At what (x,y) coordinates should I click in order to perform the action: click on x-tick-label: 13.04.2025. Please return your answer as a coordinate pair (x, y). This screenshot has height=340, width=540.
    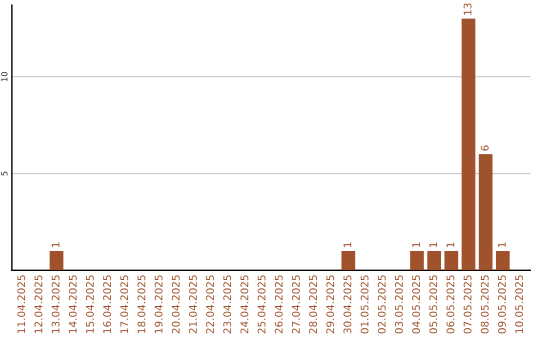
    Looking at the image, I should click on (56, 304).